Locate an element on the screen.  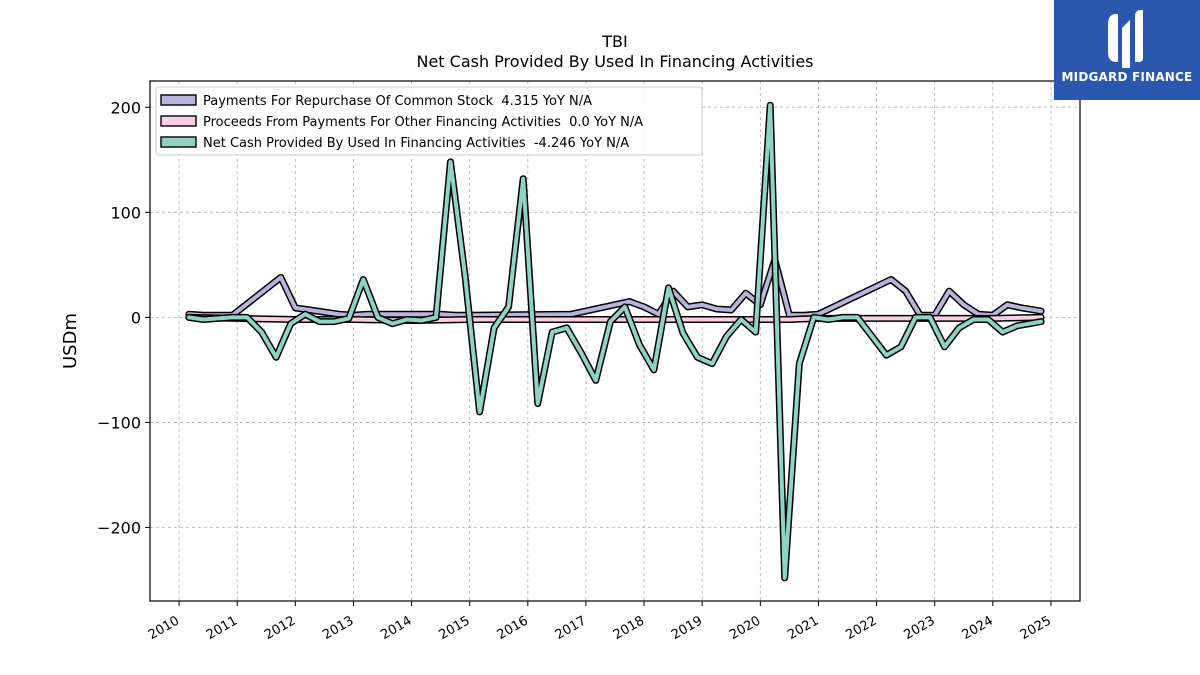
y-tick-label: −100 is located at coordinates (119, 422).